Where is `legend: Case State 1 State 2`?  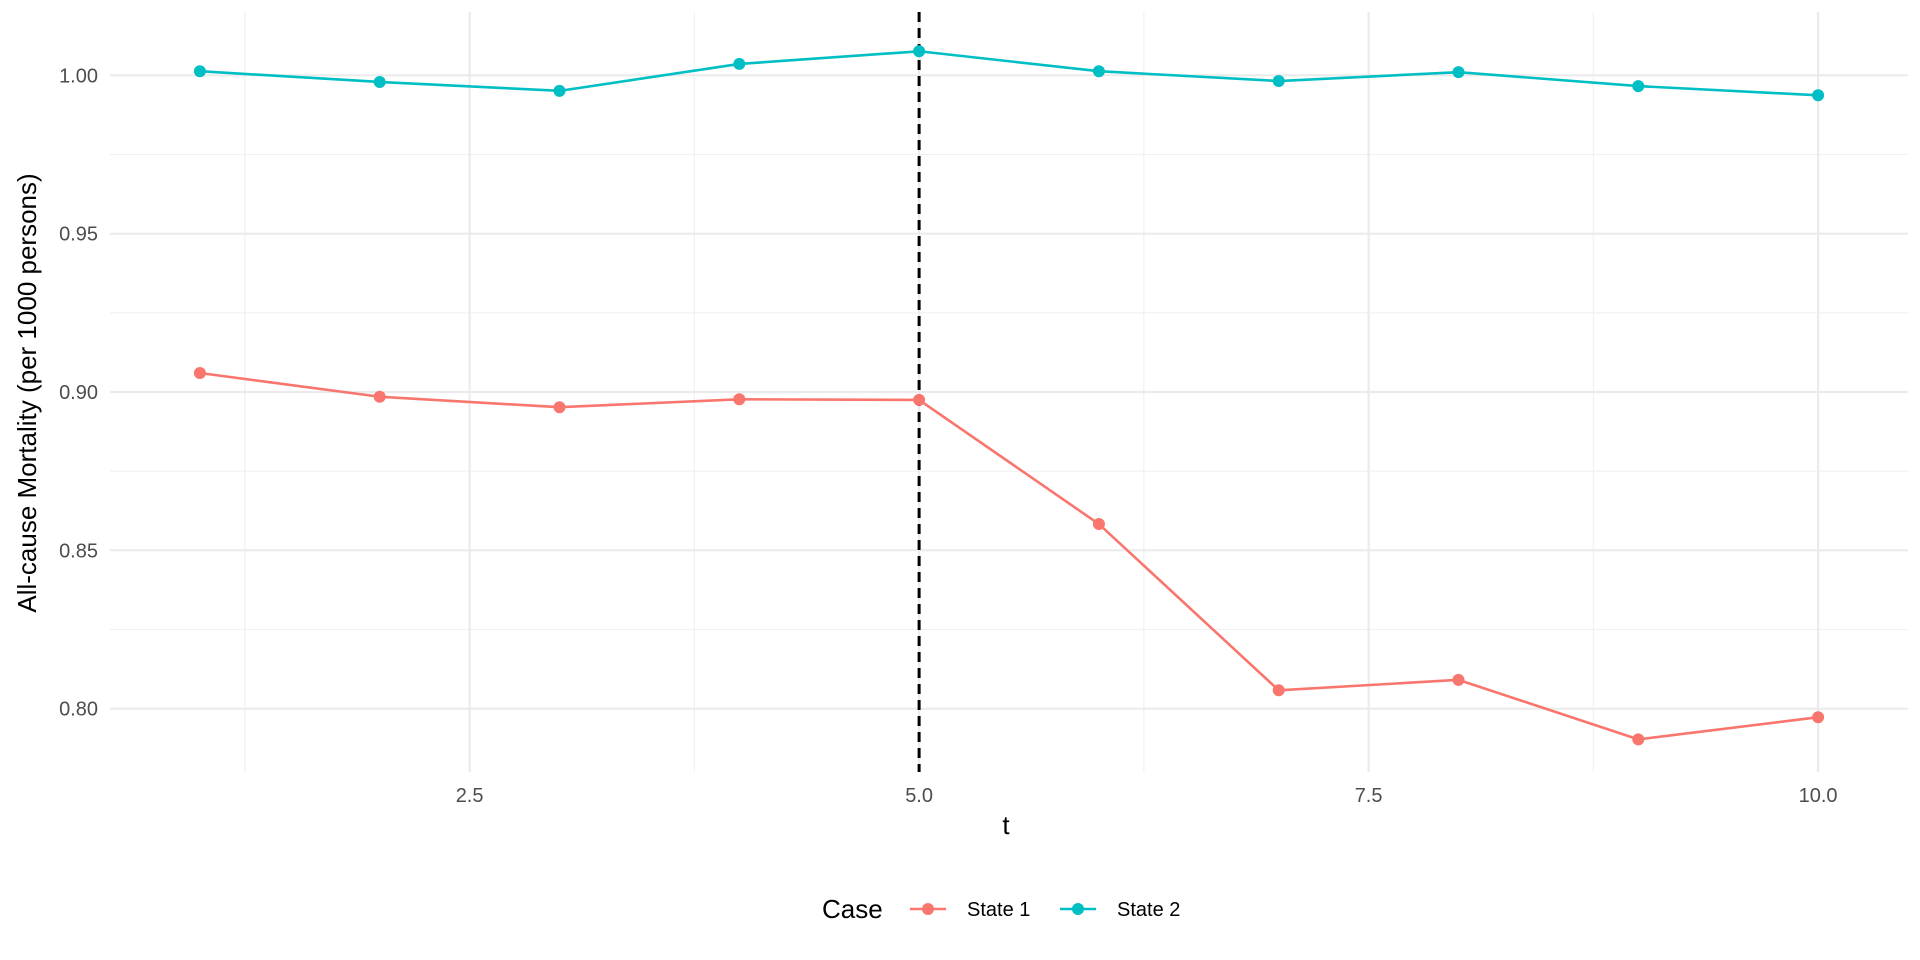
legend: Case State 1 State 2 is located at coordinates (1001, 909).